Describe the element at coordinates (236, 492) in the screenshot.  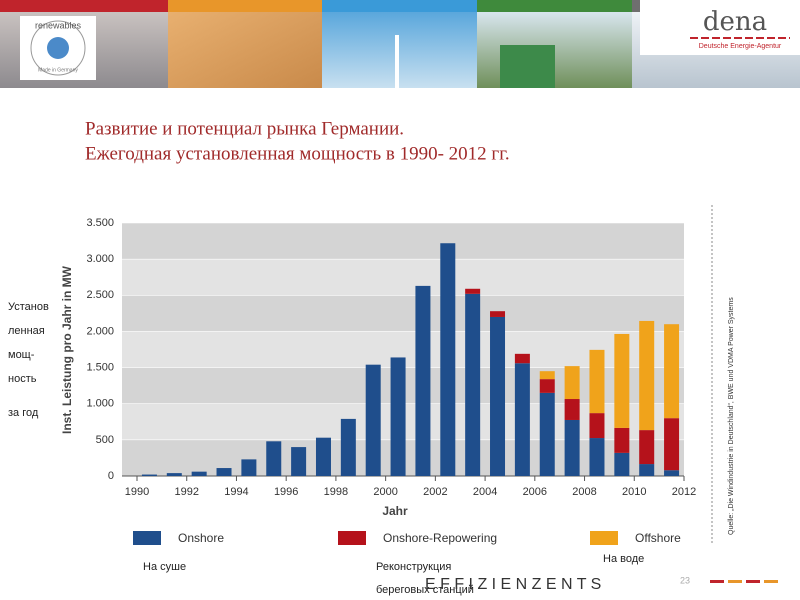
I see `x-tick-label: 1994` at that location.